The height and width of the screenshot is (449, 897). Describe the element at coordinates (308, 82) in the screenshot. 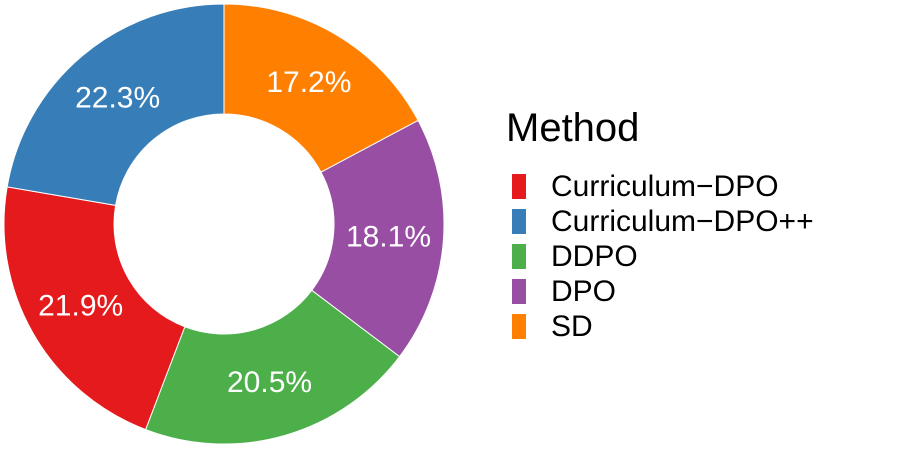

I see `slice-label-sd: 17.2%` at that location.